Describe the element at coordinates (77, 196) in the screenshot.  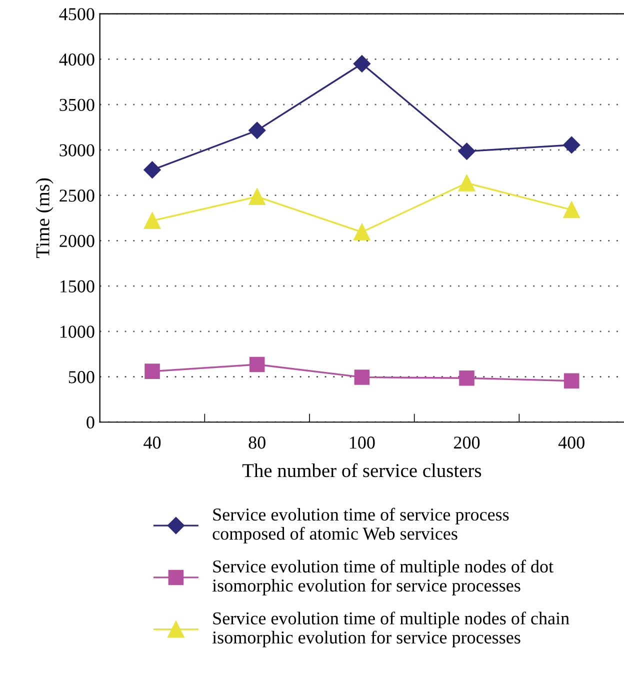
I see `y-tick-label: 2500` at that location.